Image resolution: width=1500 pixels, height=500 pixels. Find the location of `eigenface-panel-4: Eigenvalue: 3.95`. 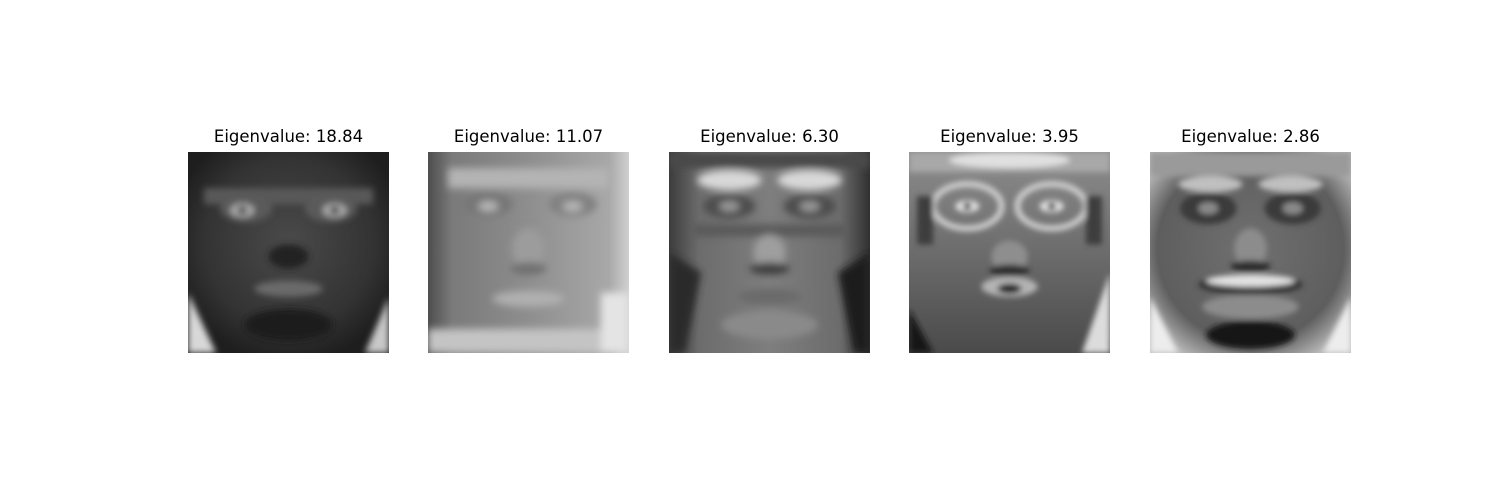

eigenface-panel-4: Eigenvalue: 3.95 is located at coordinates (1009, 239).